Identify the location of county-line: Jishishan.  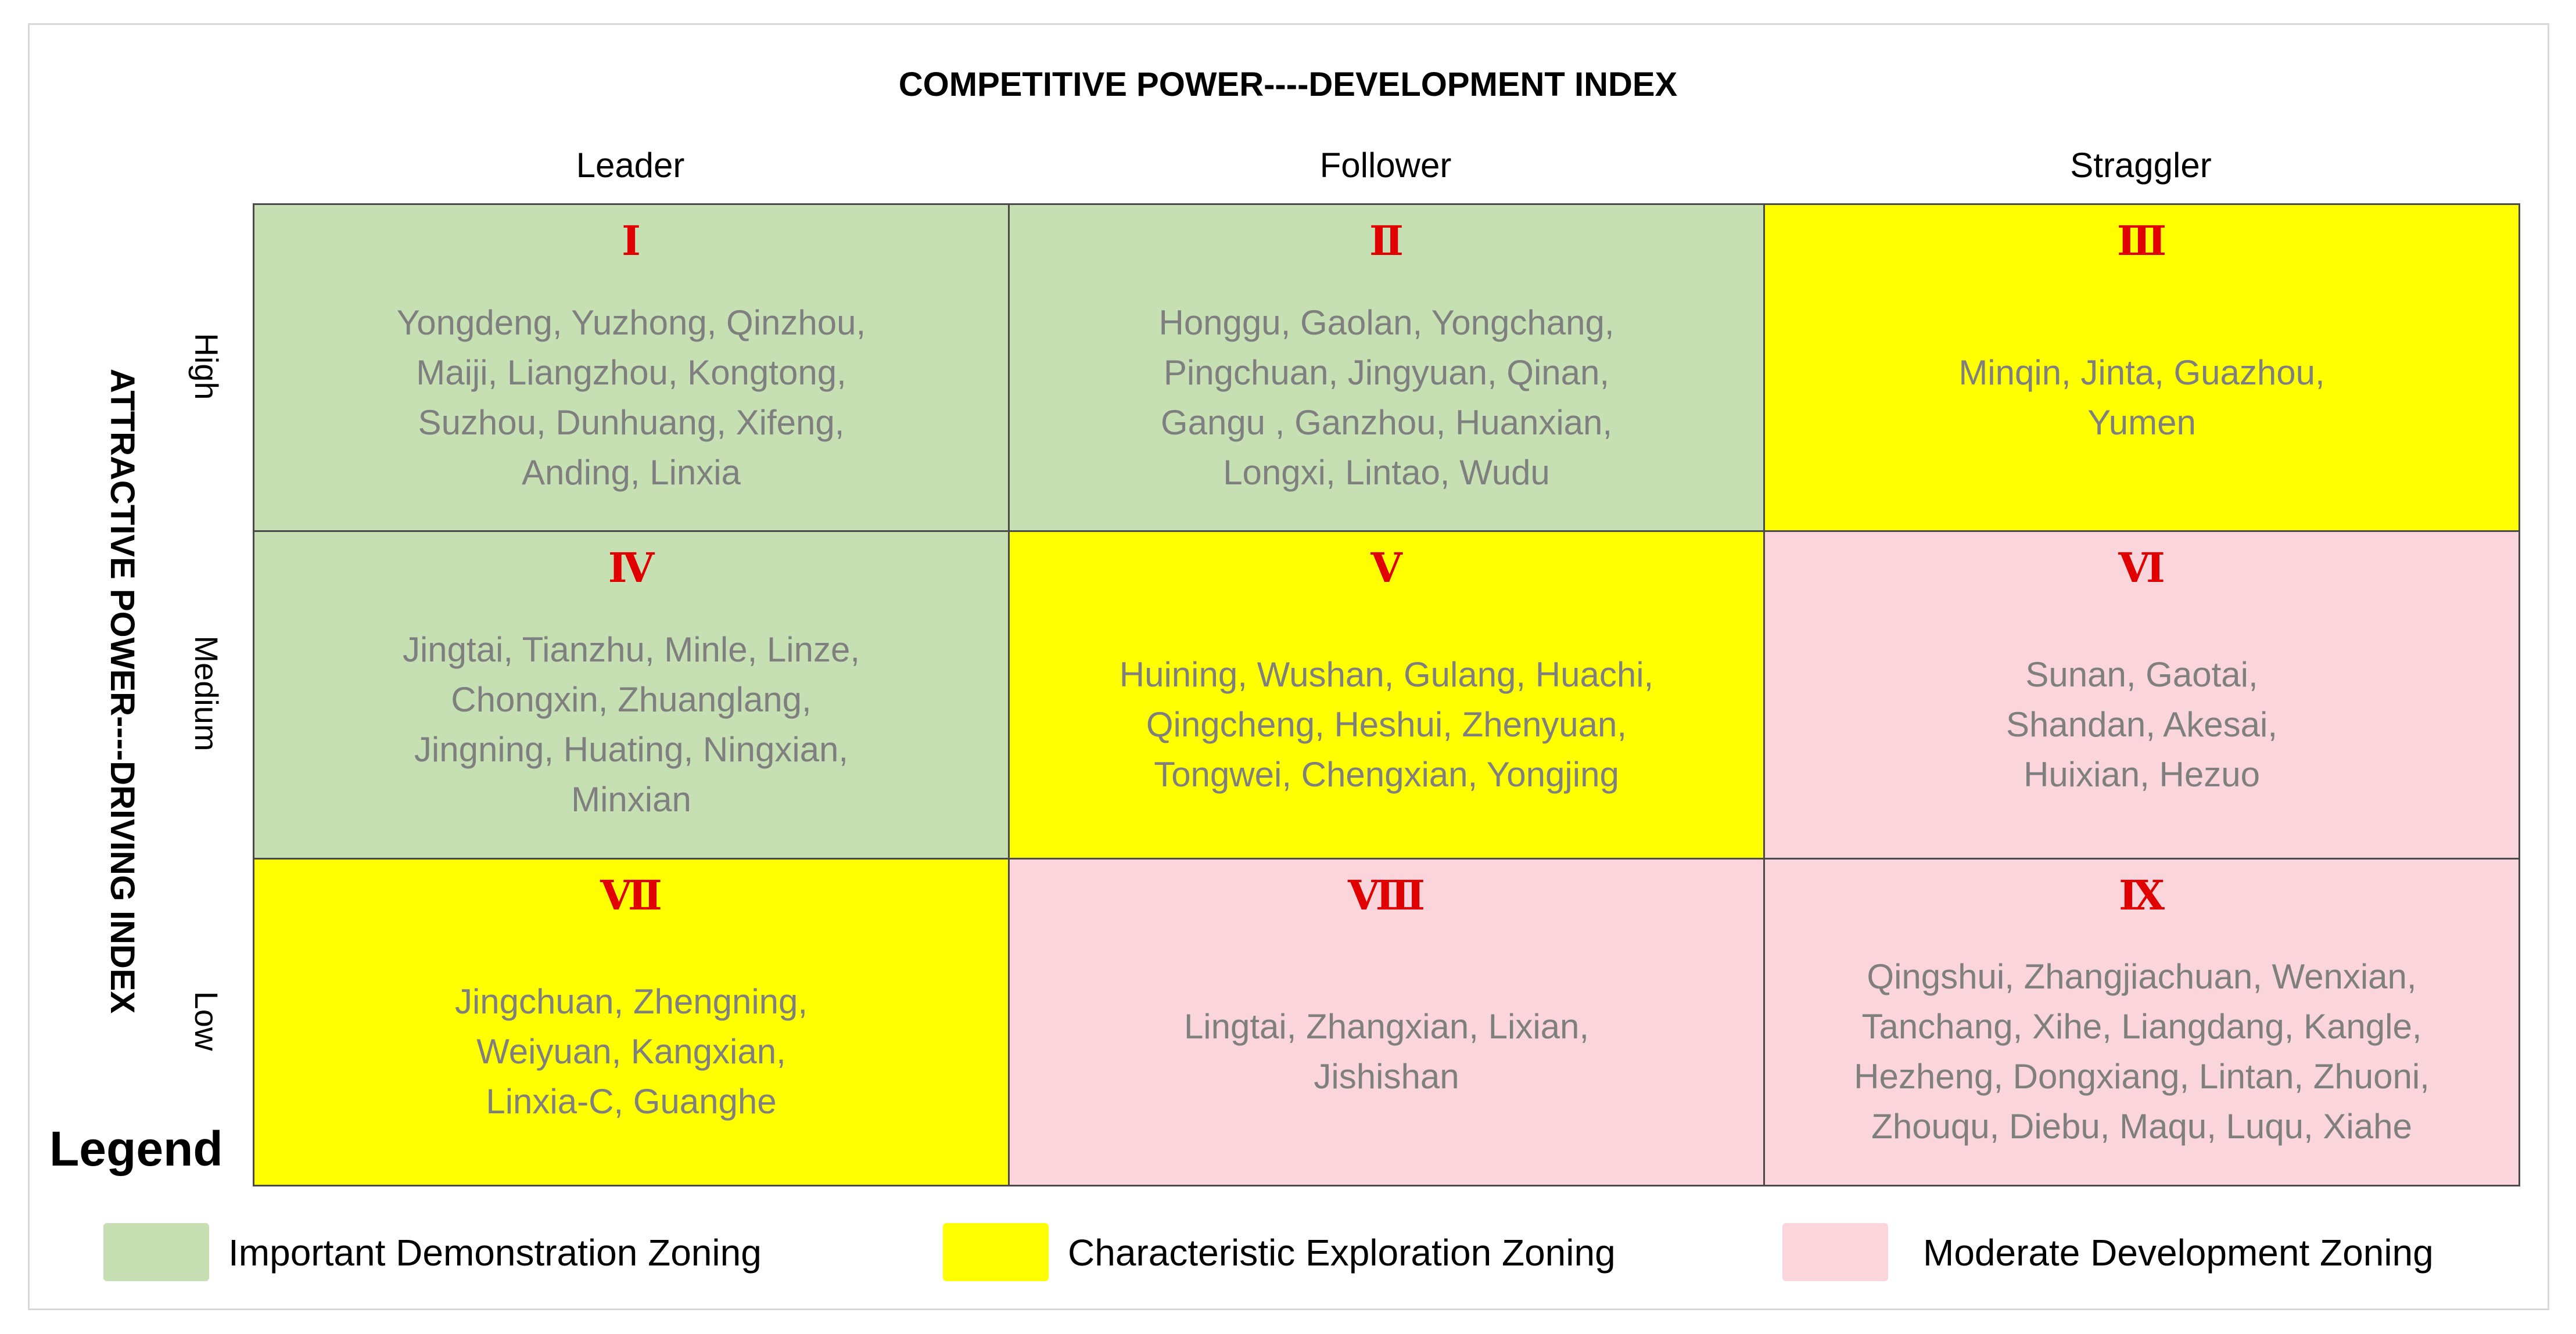
(1386, 1076).